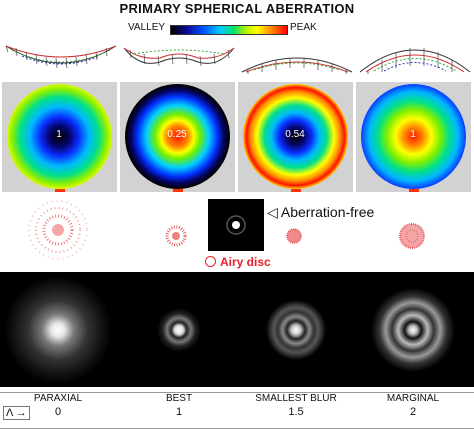 This screenshot has width=474, height=429. I want to click on airy-disc-label: Airy disc, so click(245, 262).